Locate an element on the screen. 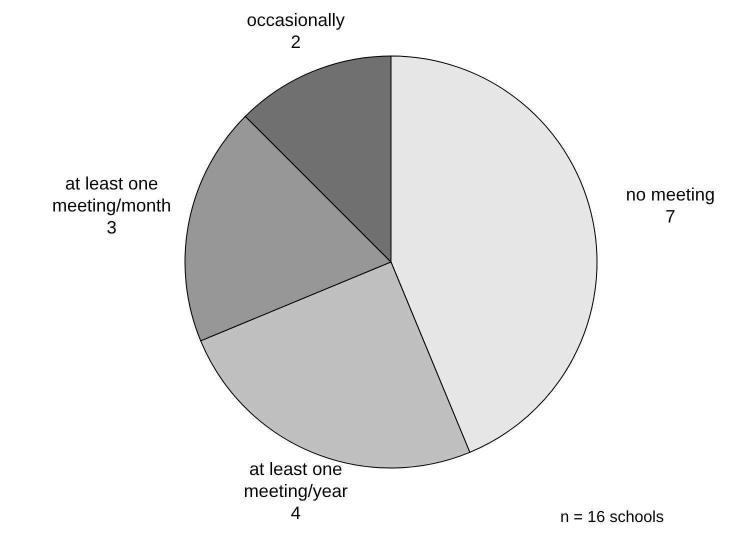  data-label: 2 is located at coordinates (295, 42).